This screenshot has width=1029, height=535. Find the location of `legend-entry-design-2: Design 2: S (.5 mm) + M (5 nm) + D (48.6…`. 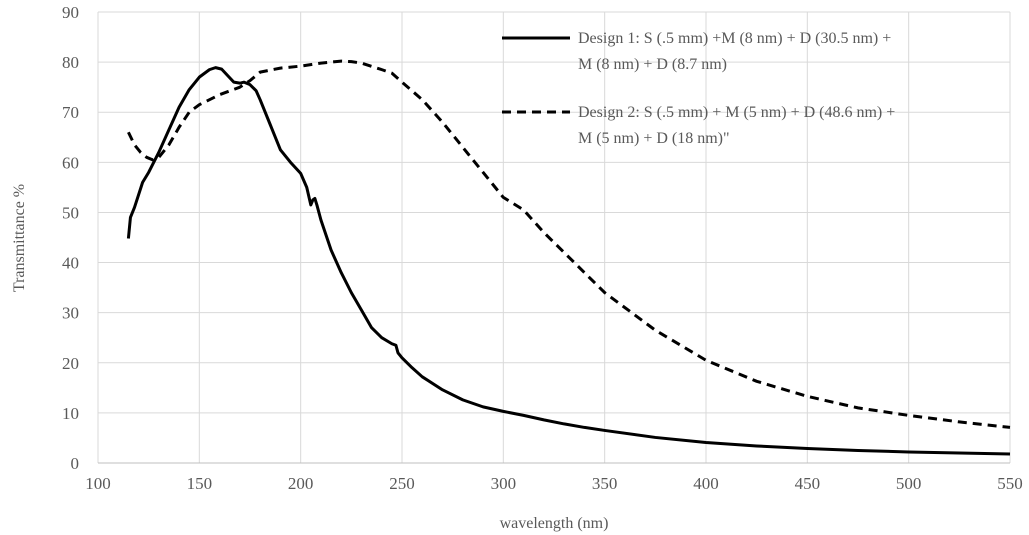

legend-entry-design-2: Design 2: S (.5 mm) + M (5 nm) + D (48.6… is located at coordinates (698, 125).